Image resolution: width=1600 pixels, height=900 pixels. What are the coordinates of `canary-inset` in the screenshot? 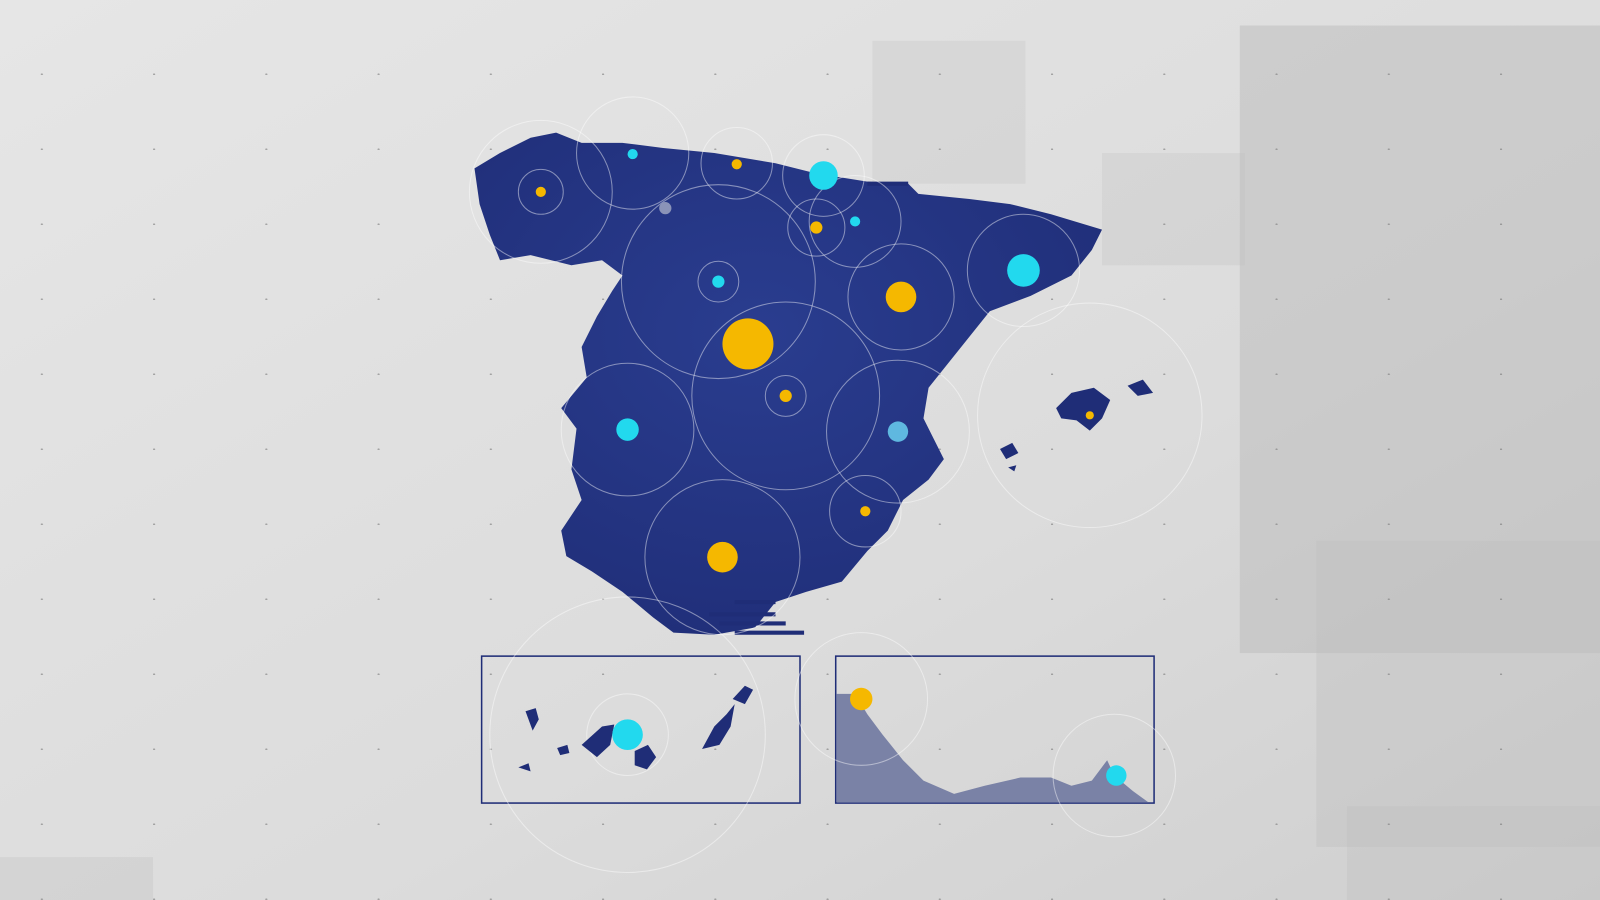 It's located at (640, 734).